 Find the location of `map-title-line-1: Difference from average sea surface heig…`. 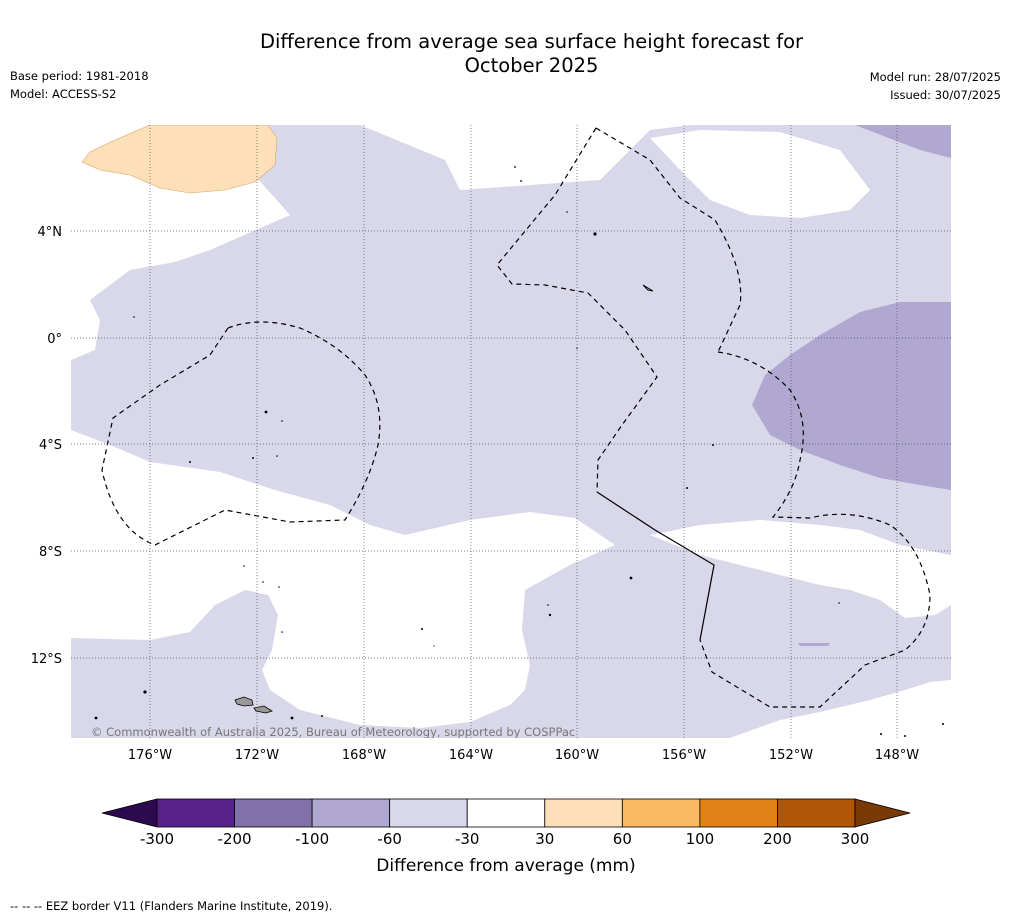

map-title-line-1: Difference from average sea surface heig… is located at coordinates (531, 41).